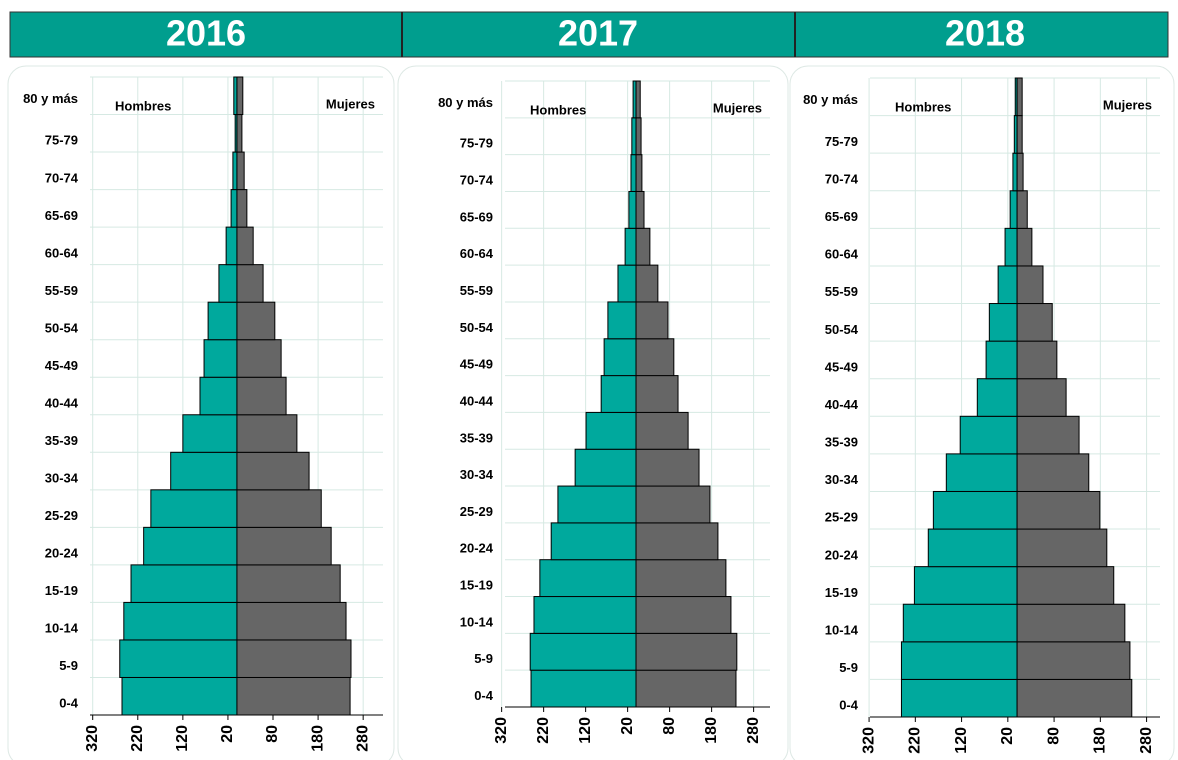 This screenshot has height=760, width=1178. I want to click on chart-title: 2016, so click(206, 33).